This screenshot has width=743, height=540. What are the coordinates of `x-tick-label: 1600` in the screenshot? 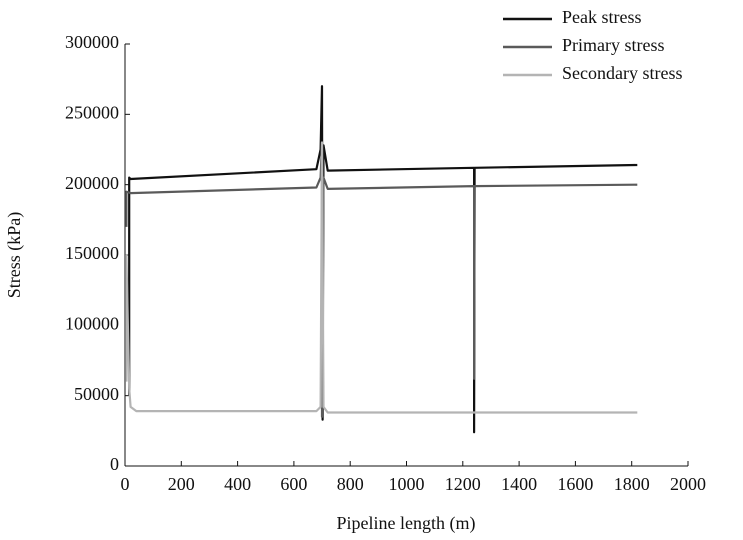 It's located at (575, 484).